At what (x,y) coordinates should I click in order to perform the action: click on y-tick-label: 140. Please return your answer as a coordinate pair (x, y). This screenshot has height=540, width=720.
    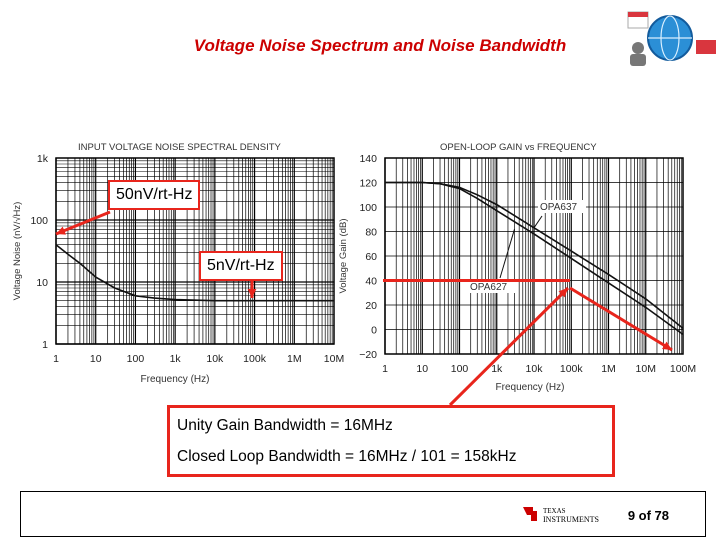
    Looking at the image, I should click on (368, 159).